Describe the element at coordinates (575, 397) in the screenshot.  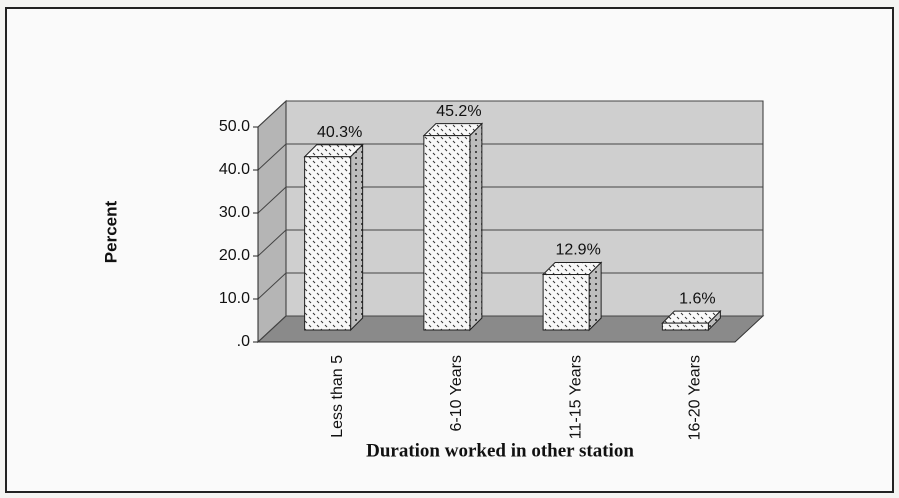
I see `x-tick-label: 11-15 Years` at that location.